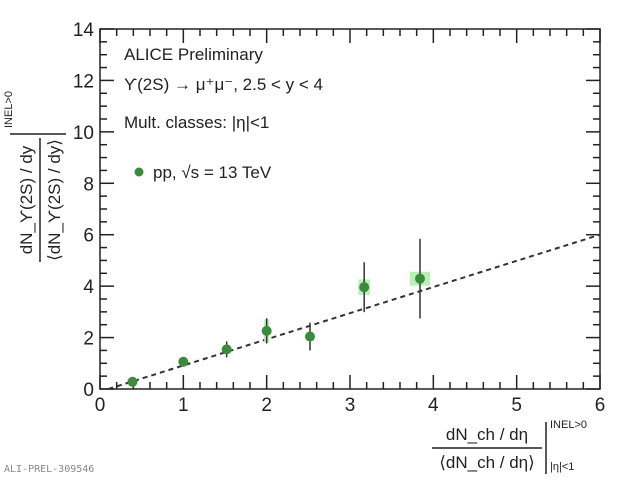 The width and height of the screenshot is (620, 480). What do you see at coordinates (600, 405) in the screenshot?
I see `x-tick-label: 6` at bounding box center [600, 405].